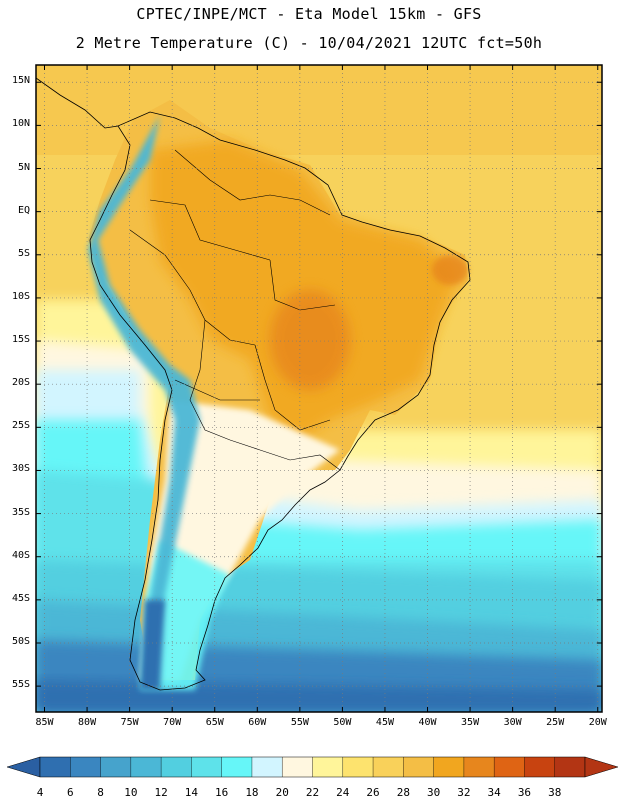 This screenshot has width=618, height=800. I want to click on central-america-coast, so click(77, 103).